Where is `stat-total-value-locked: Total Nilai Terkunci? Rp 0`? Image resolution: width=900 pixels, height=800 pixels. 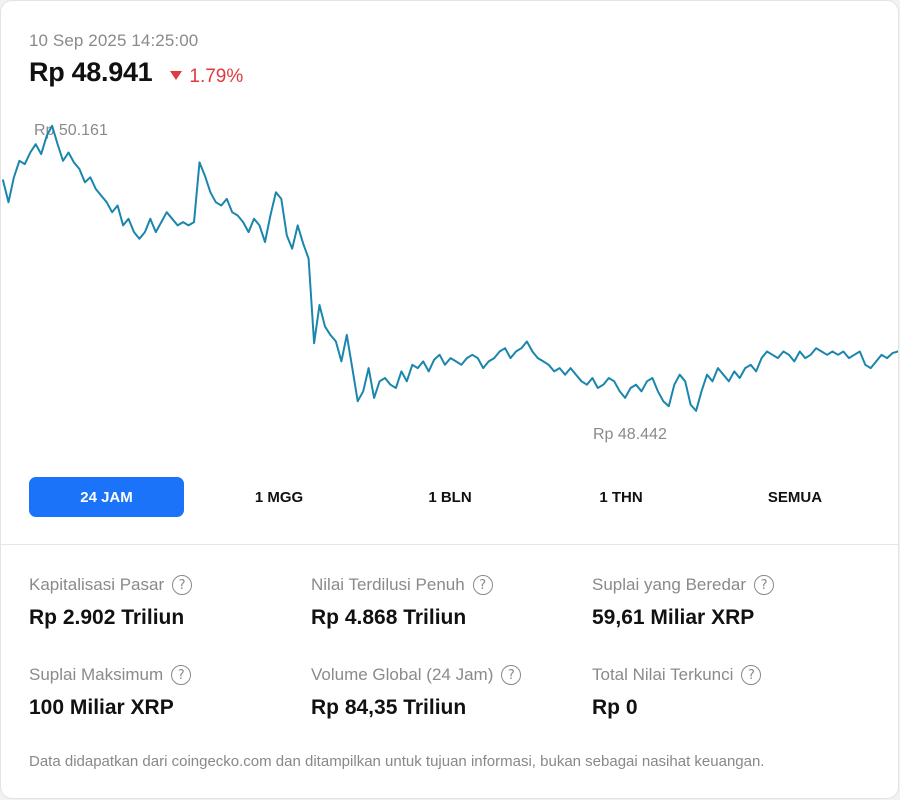 stat-total-value-locked: Total Nilai Terkunci? Rp 0 is located at coordinates (732, 692).